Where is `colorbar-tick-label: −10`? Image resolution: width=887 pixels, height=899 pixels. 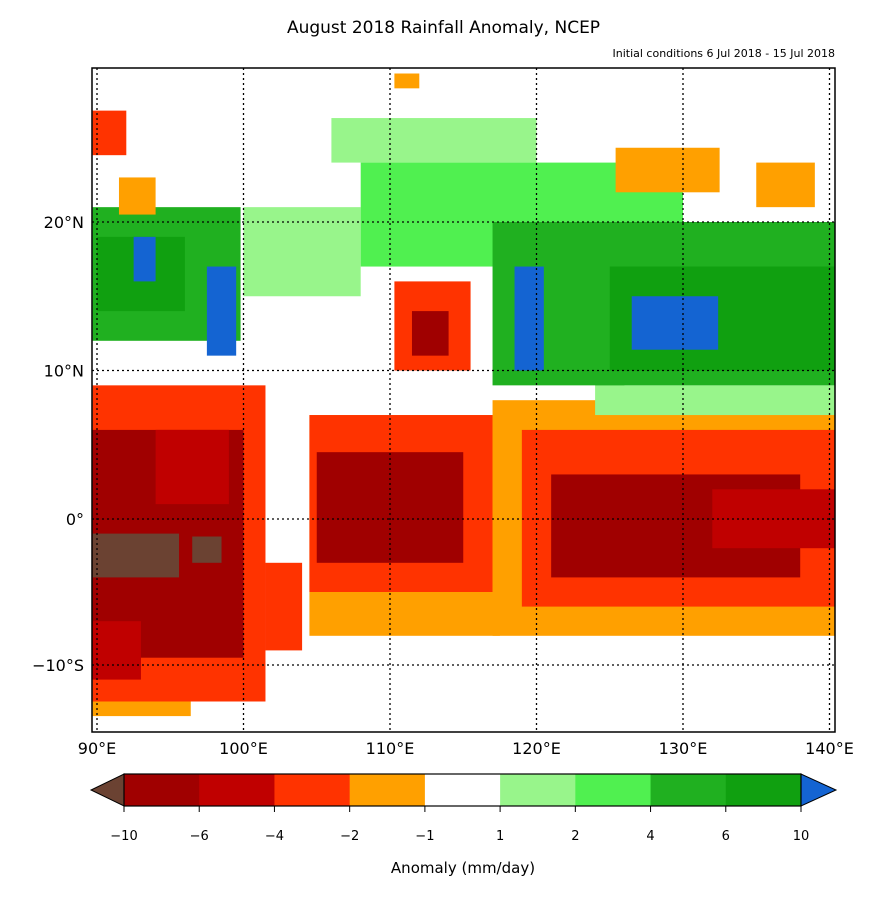
colorbar-tick-label: −10 is located at coordinates (123, 836).